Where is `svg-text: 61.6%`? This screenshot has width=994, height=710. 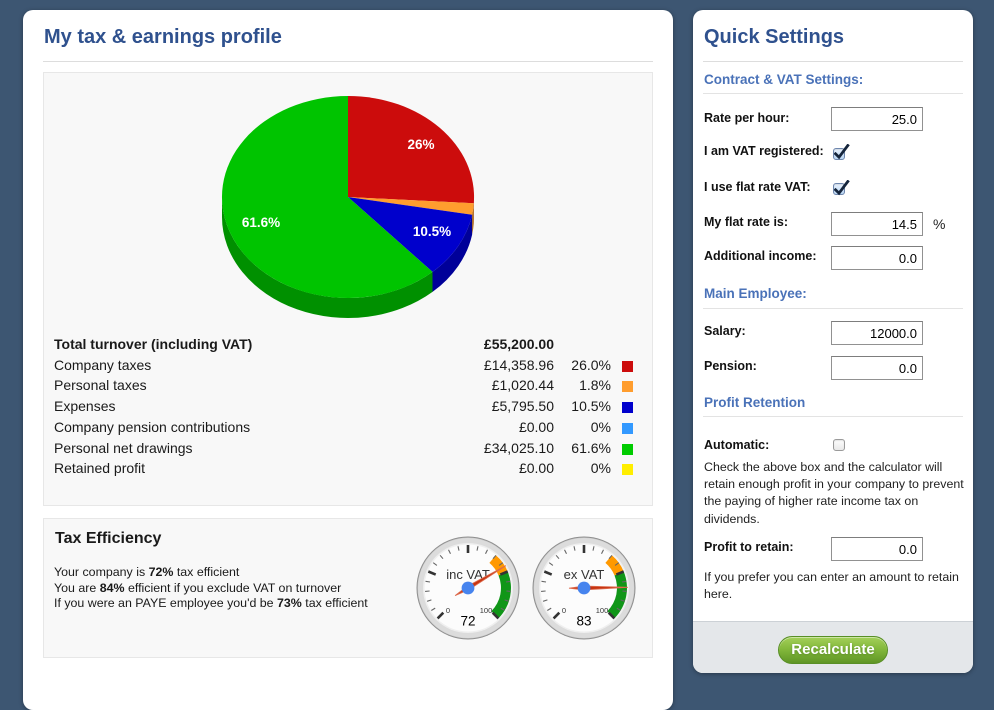
svg-text: 61.6% is located at coordinates (261, 222).